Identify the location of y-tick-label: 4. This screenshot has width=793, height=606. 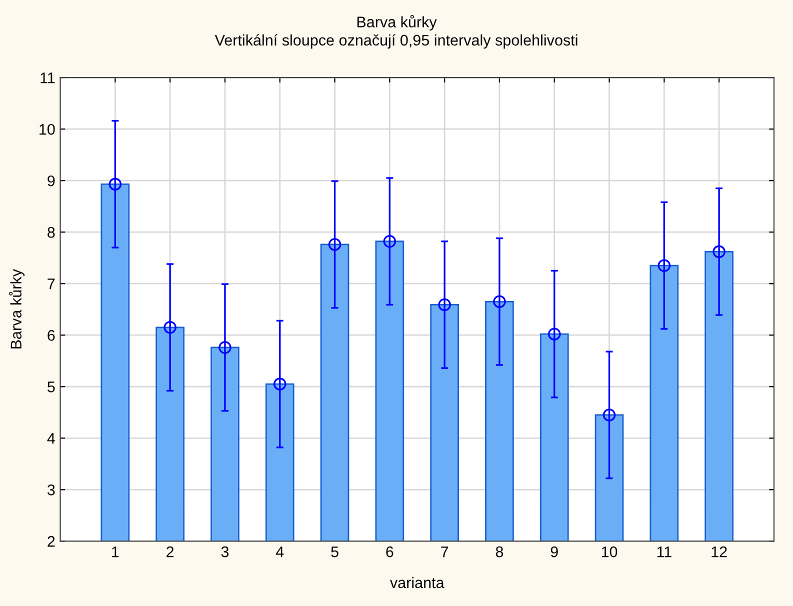
(51, 438).